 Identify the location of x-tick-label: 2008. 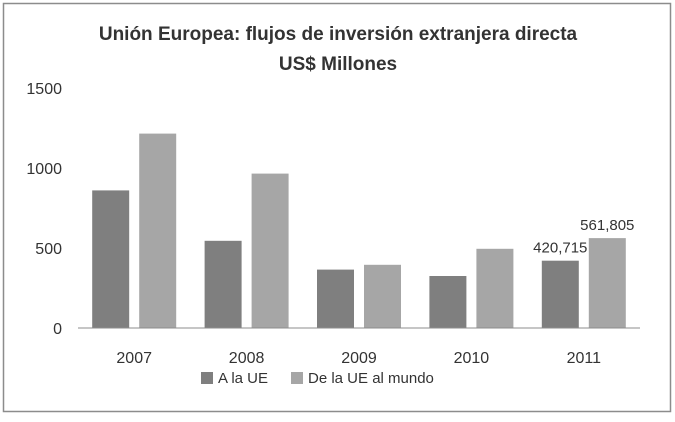
(247, 358).